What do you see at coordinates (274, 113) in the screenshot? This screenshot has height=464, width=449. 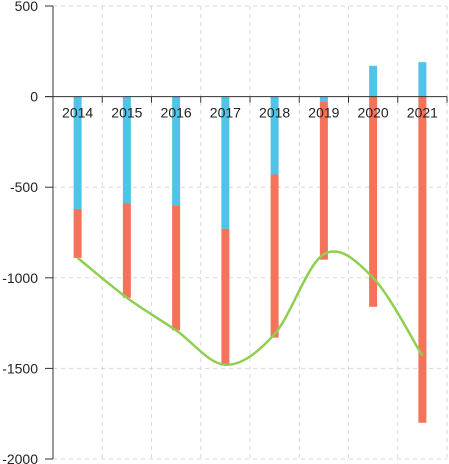 I see `x-tick-label: 2018` at bounding box center [274, 113].